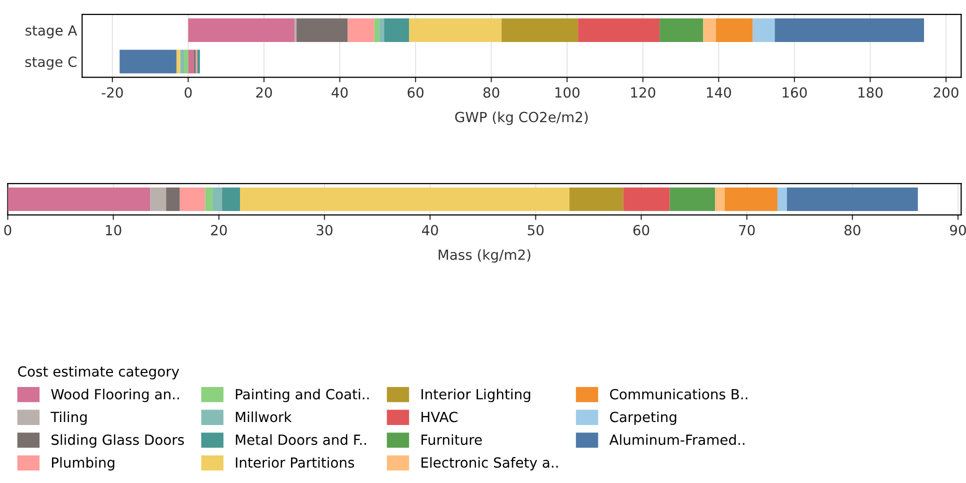  Describe the element at coordinates (490, 463) in the screenshot. I see `legend-label: Electronic Safety a..` at that location.